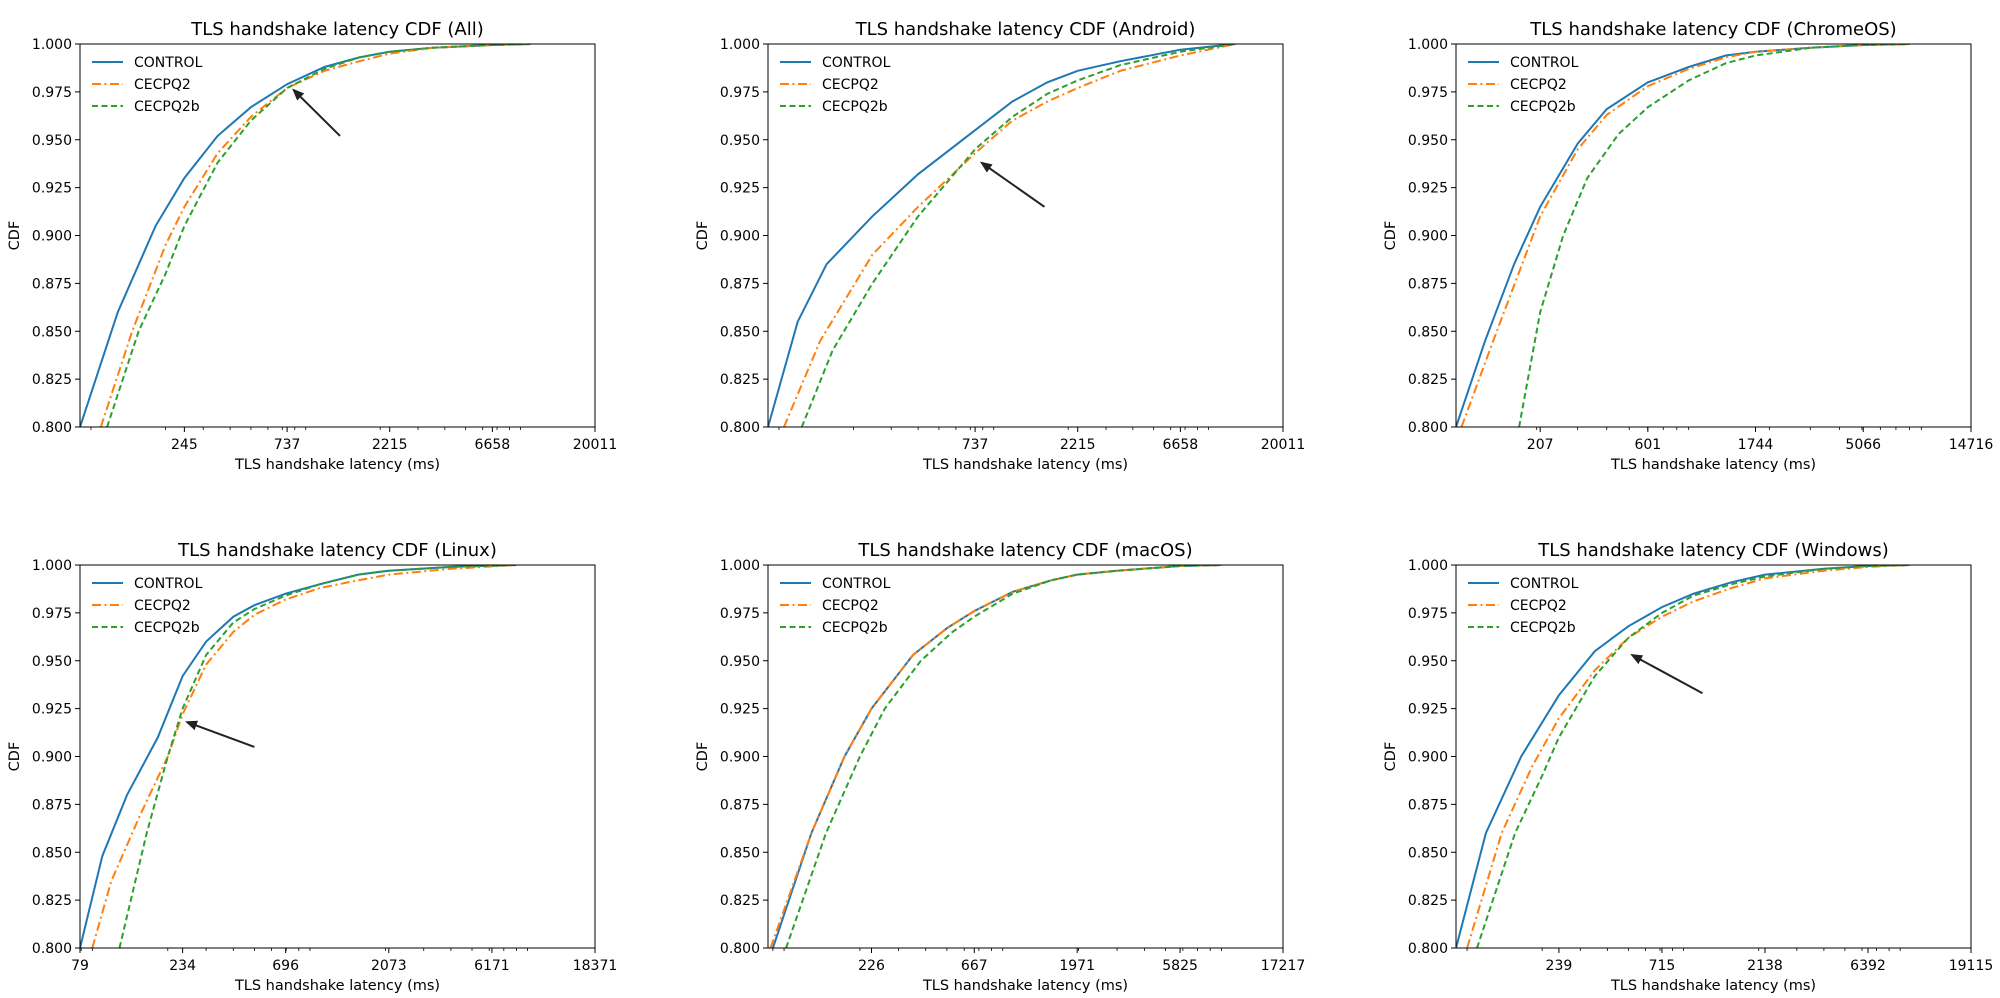 This screenshot has width=2000, height=998. Describe the element at coordinates (1025, 29) in the screenshot. I see `chart-title: TLS handshake latency CDF (Android)` at that location.